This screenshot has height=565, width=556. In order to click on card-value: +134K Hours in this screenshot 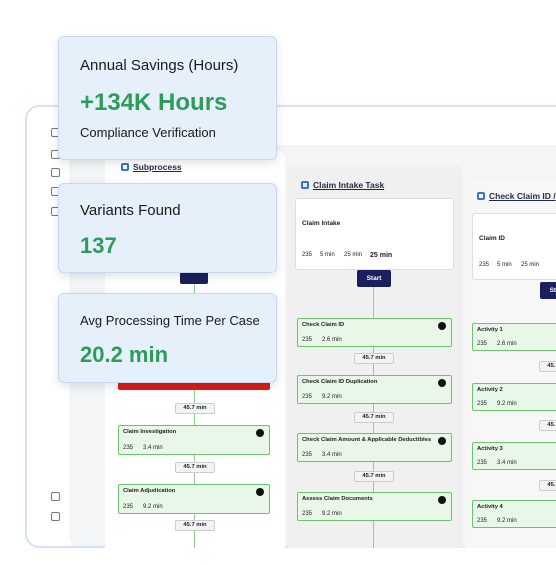, I will do `click(154, 102)`.